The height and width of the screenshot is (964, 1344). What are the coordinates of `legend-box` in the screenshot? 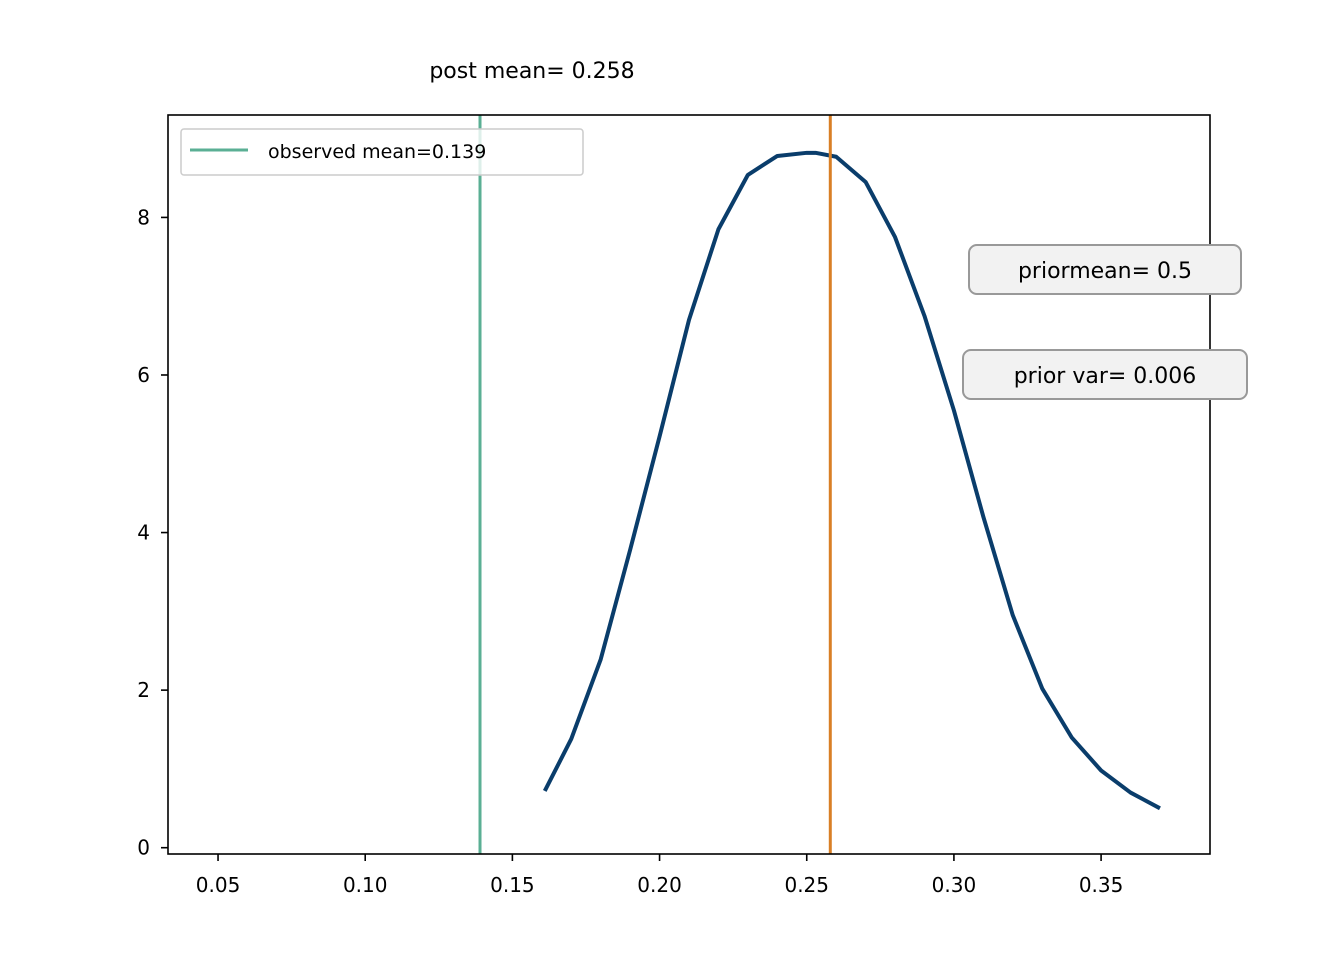 It's located at (382, 152).